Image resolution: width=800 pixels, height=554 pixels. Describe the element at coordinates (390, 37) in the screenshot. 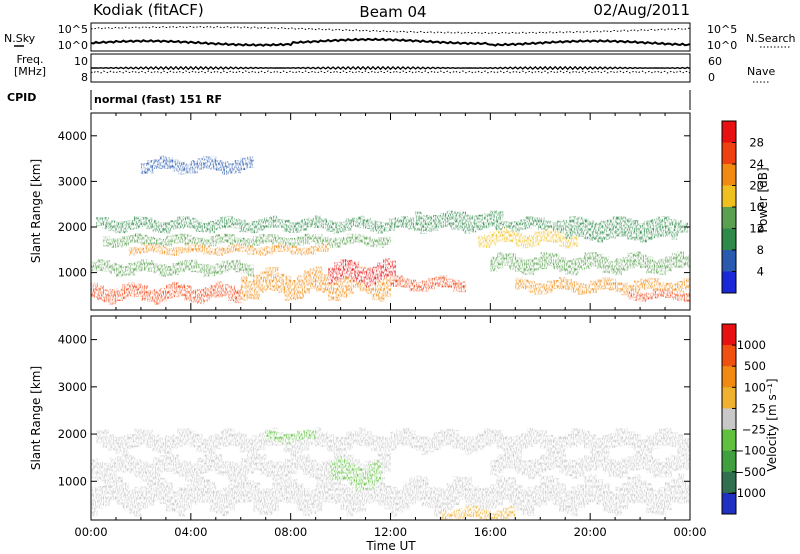

I see `noise-frame` at that location.